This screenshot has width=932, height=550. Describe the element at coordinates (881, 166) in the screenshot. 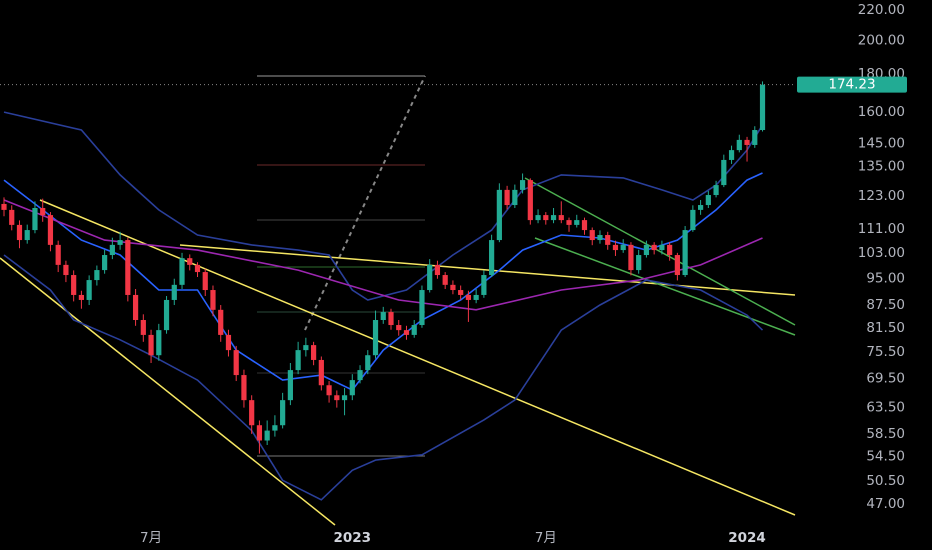

I see `y-tick-label: 135.00` at that location.